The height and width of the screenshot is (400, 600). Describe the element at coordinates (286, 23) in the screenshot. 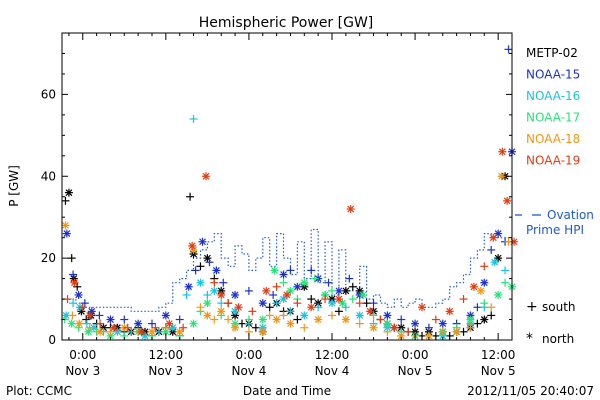

I see `chart-title: Hemispheric Power [GW]` at that location.